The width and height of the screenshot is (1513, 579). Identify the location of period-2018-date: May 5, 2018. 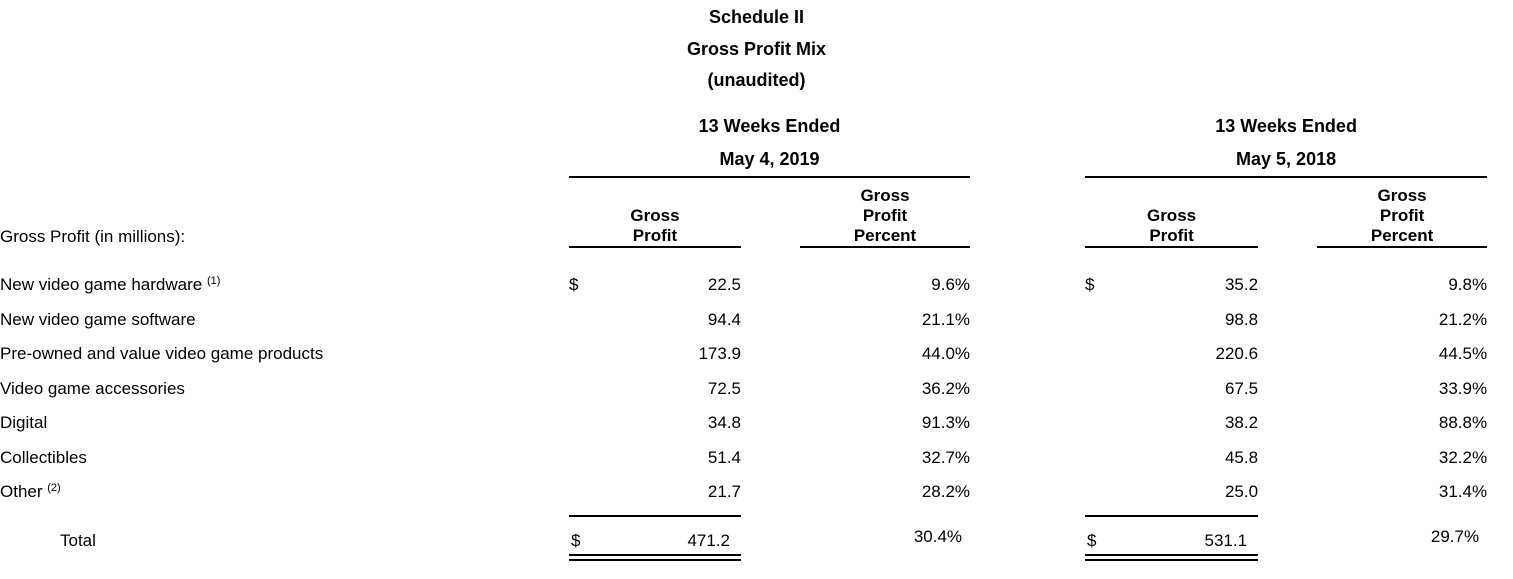
(1286, 158).